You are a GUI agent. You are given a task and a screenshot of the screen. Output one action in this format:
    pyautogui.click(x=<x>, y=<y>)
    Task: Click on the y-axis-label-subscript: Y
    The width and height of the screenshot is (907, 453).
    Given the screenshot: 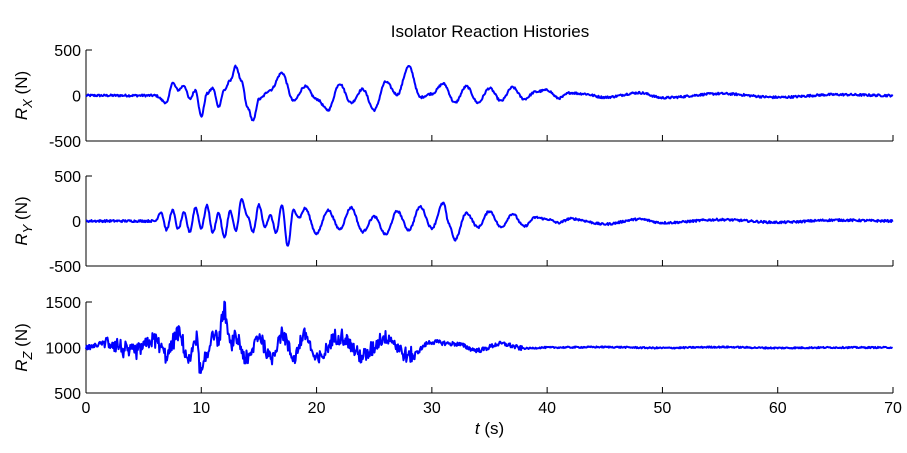 What is the action you would take?
    pyautogui.click(x=27, y=228)
    